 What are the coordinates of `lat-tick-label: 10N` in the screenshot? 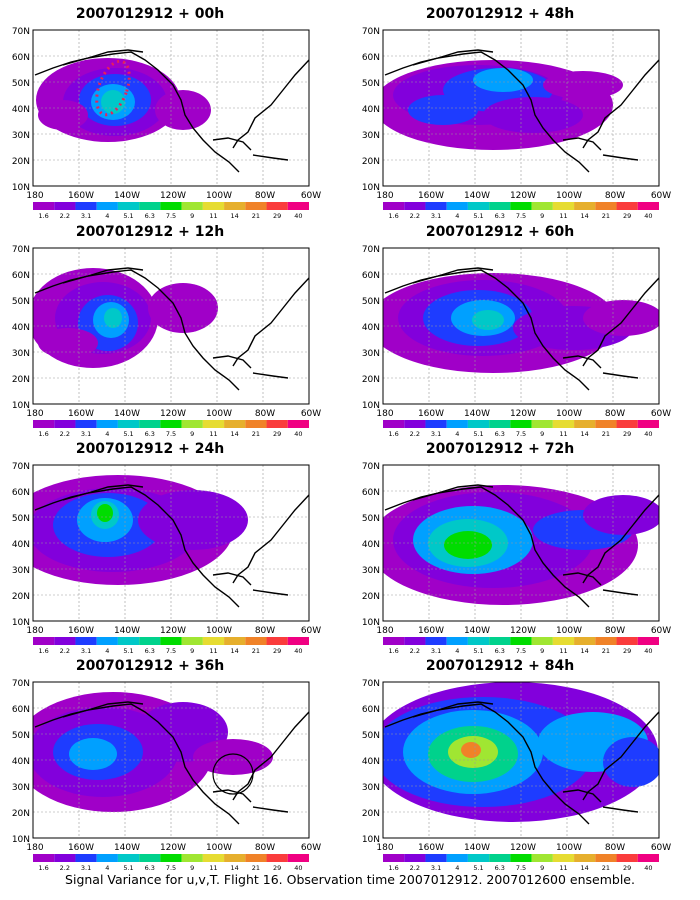 It's located at (371, 188).